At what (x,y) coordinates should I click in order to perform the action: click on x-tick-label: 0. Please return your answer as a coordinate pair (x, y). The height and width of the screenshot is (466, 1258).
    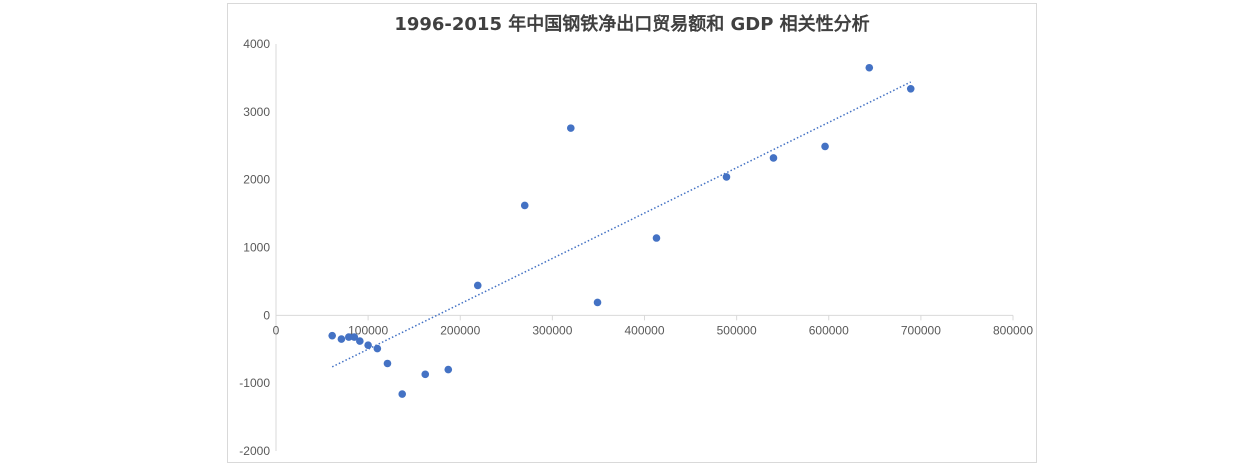
    Looking at the image, I should click on (276, 330).